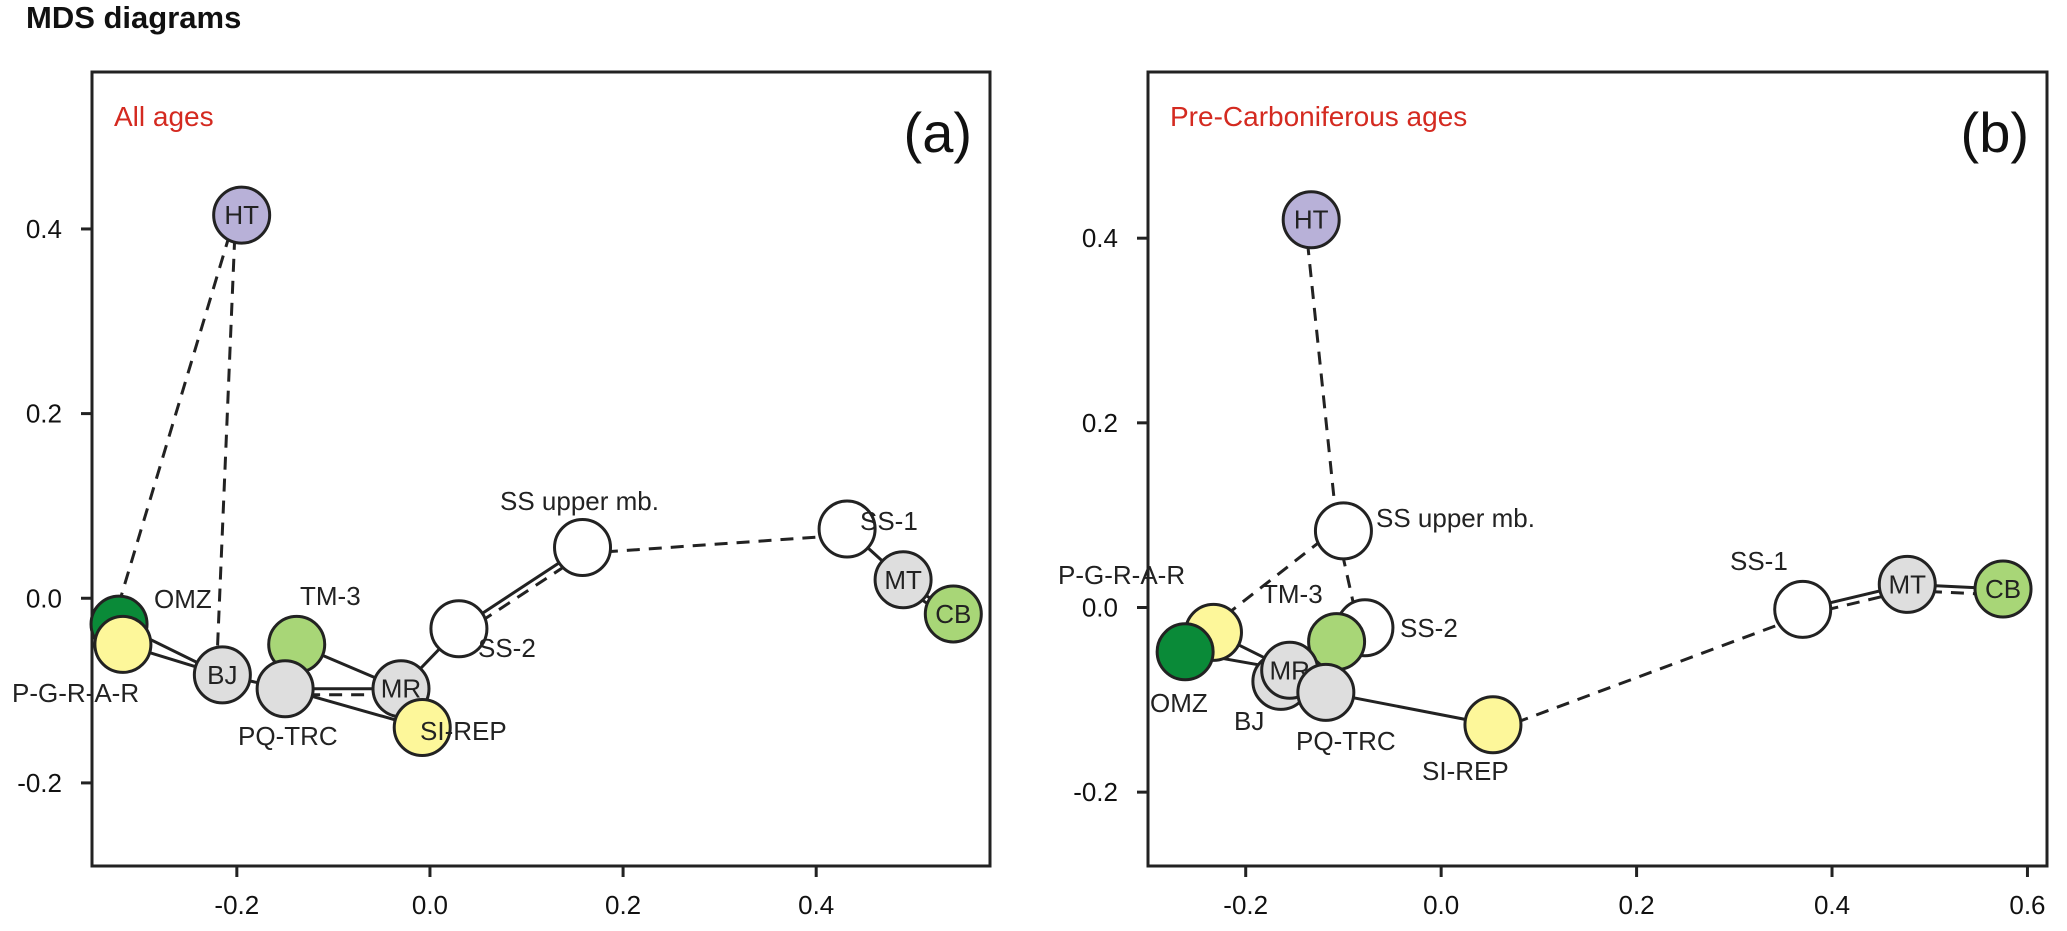 The height and width of the screenshot is (931, 2067). I want to click on x-tick-label-a: 0.2, so click(623, 905).